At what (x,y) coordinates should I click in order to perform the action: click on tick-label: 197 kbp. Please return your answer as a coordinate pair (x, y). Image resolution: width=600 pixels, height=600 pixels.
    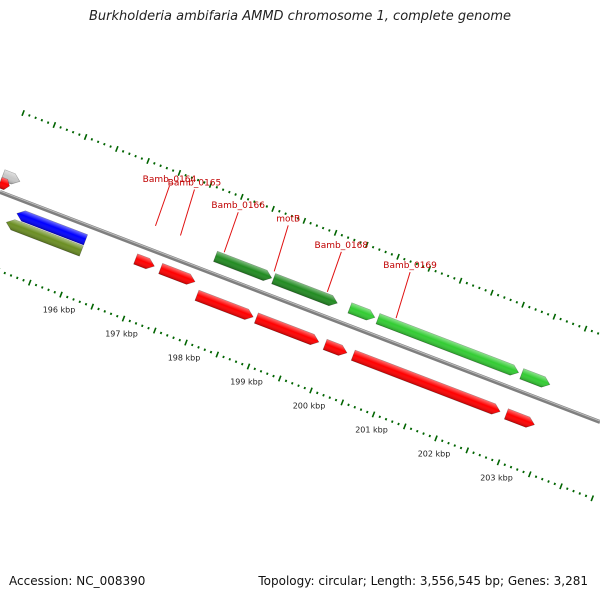
    Looking at the image, I should click on (121, 334).